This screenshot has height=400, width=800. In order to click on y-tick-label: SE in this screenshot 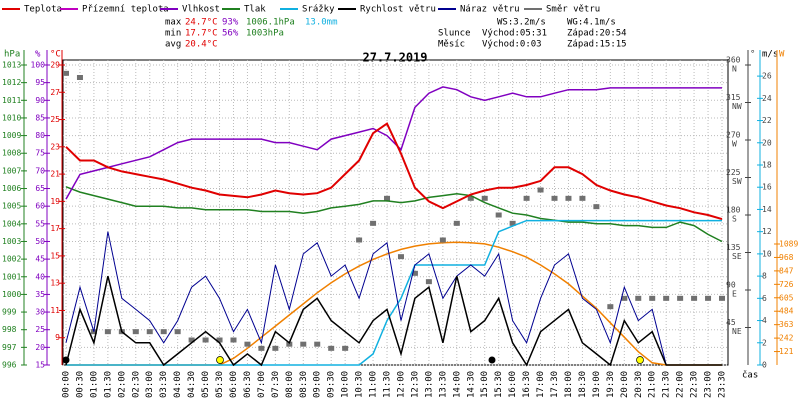, I will do `click(737, 256)`.